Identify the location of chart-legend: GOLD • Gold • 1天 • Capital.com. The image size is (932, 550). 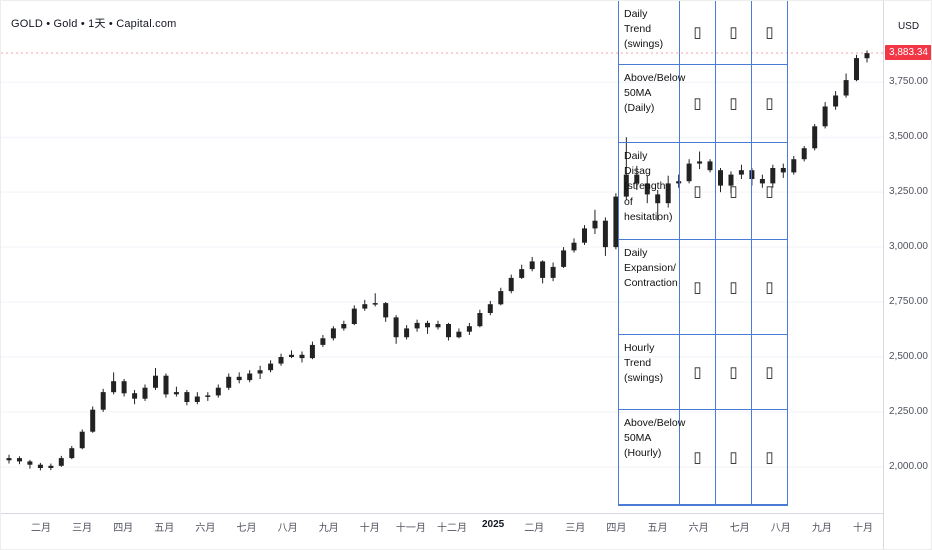
(94, 24).